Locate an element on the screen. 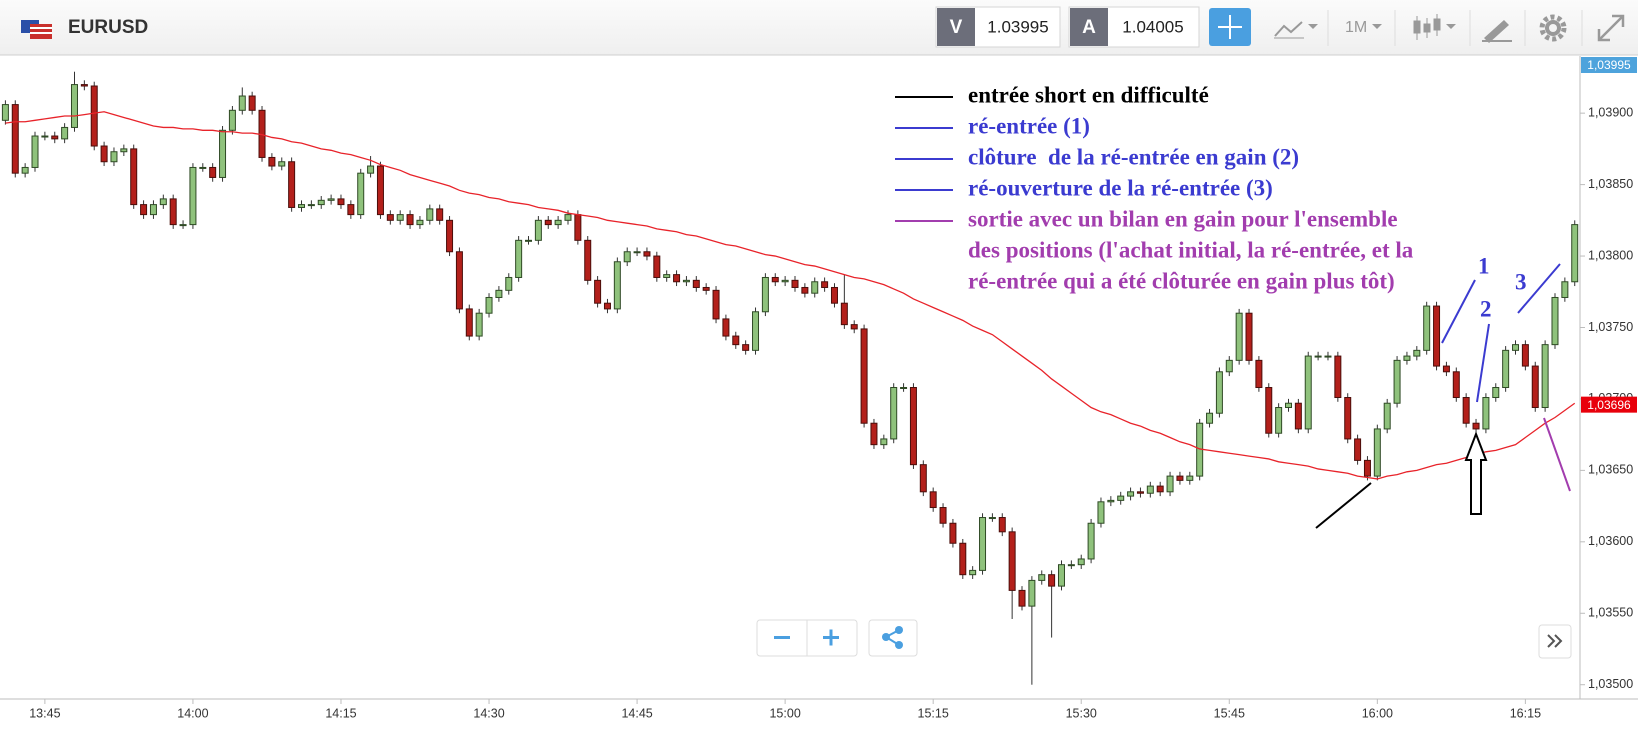  drawing-label: 1 is located at coordinates (1484, 265).